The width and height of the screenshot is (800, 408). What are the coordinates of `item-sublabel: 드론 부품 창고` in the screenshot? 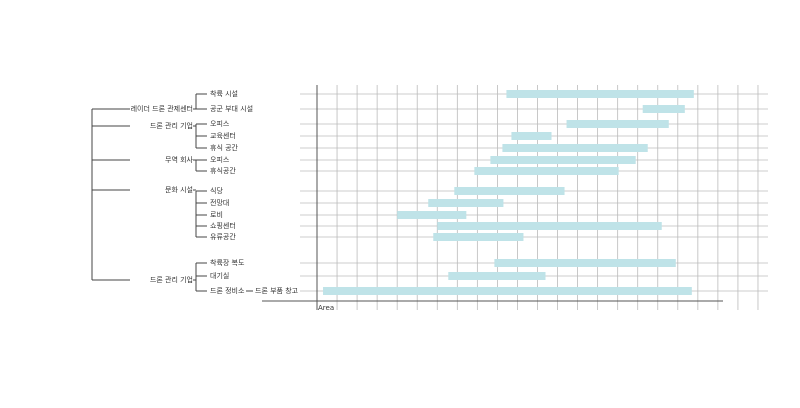 It's located at (277, 291).